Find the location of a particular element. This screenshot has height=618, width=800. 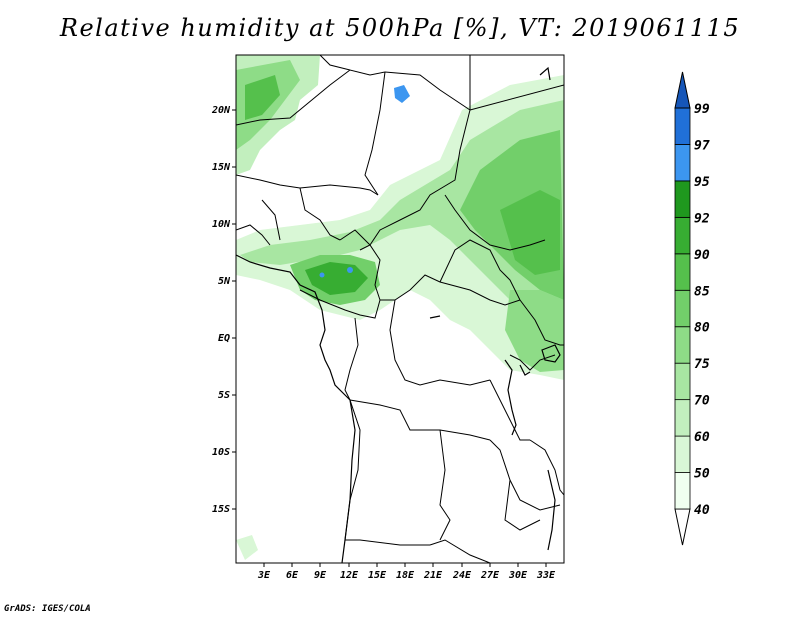

lat-label: 5N is located at coordinates (224, 281).